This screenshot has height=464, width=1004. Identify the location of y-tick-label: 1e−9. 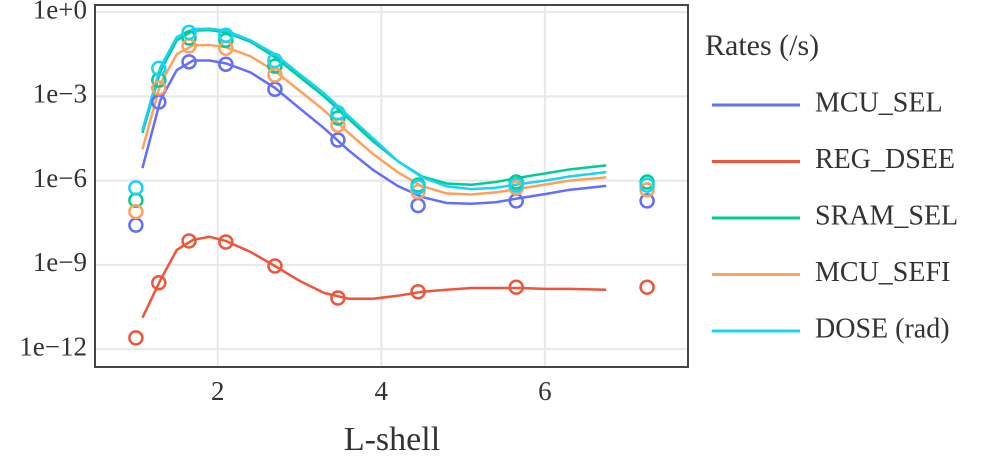
(60, 262).